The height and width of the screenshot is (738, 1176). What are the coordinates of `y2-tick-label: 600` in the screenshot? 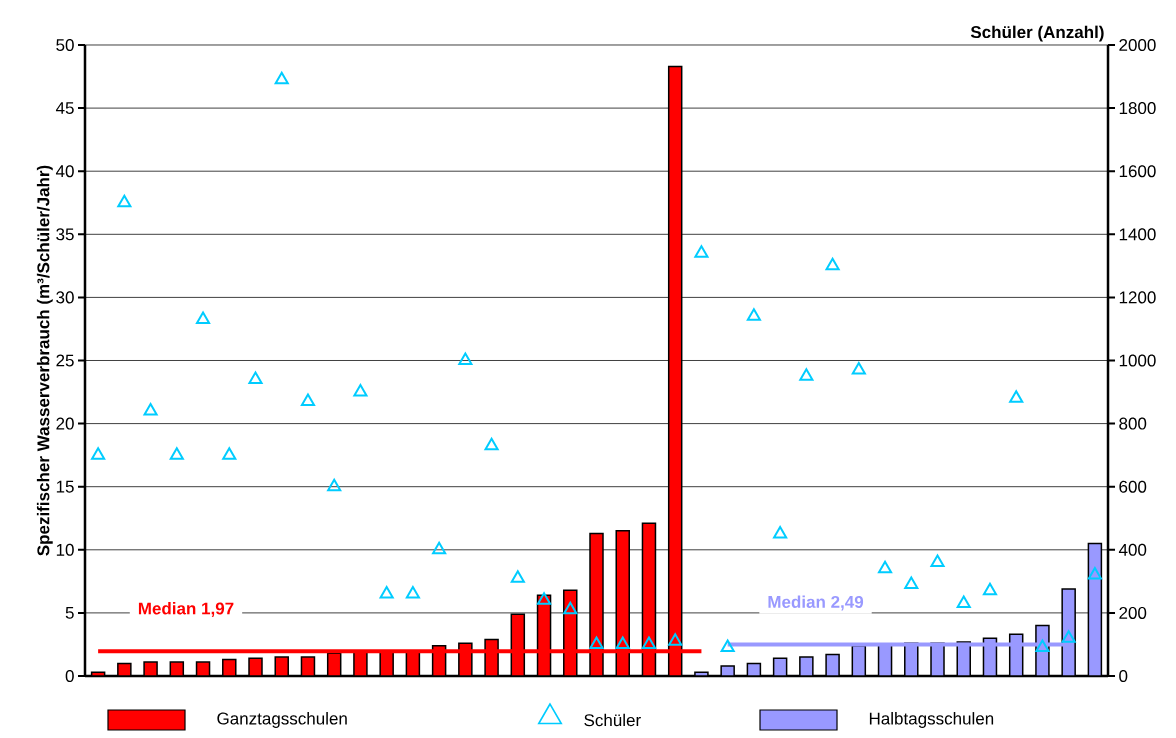 It's located at (1133, 486).